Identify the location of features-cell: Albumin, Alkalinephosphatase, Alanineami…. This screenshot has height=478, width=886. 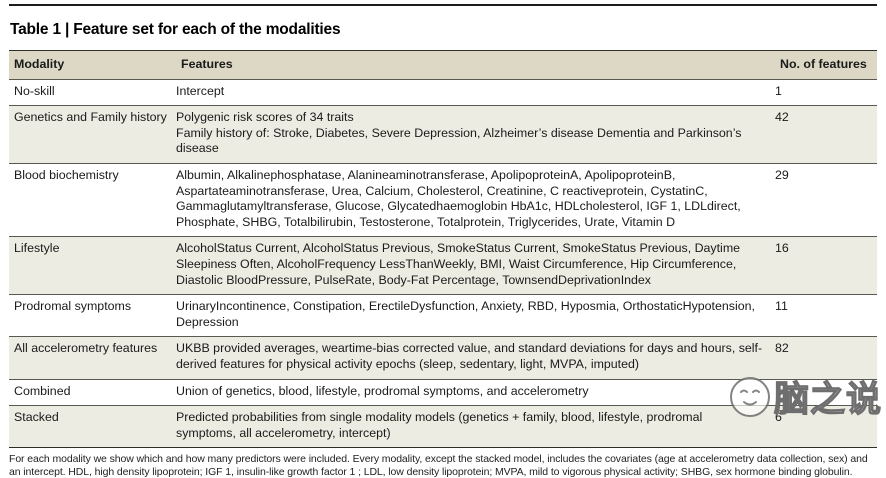
(458, 198).